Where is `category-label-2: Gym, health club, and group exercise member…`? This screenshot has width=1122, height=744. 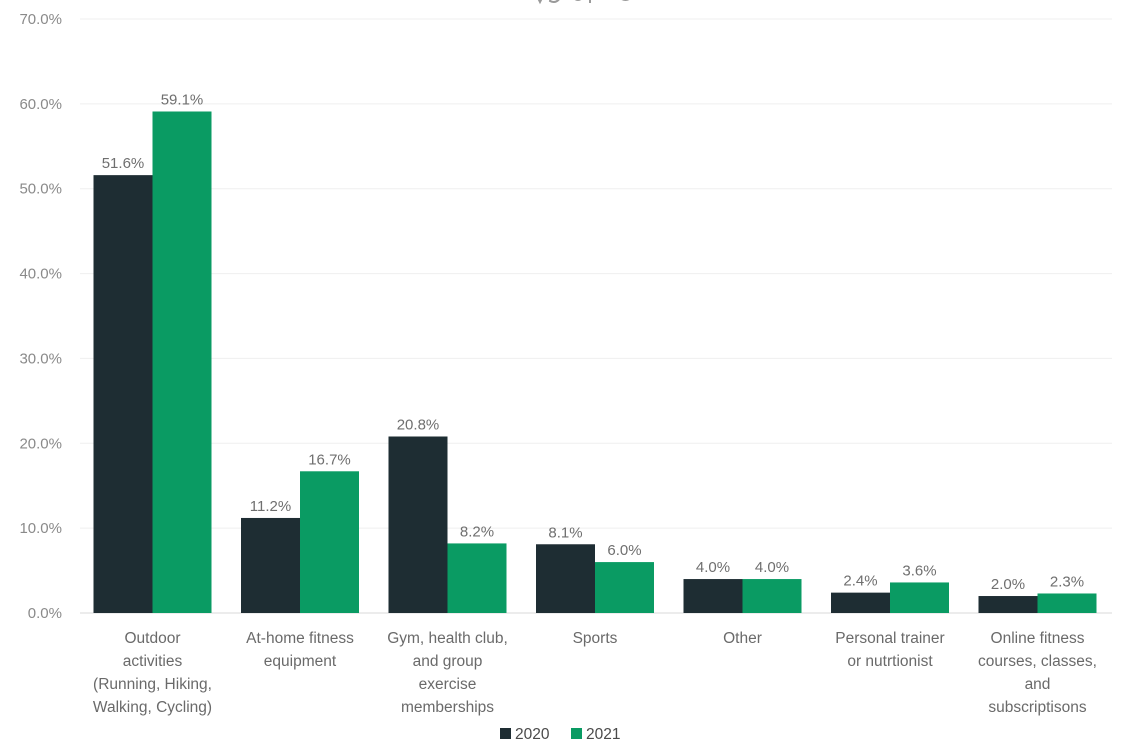
category-label-2: Gym, health club, and group exercise member… is located at coordinates (447, 673).